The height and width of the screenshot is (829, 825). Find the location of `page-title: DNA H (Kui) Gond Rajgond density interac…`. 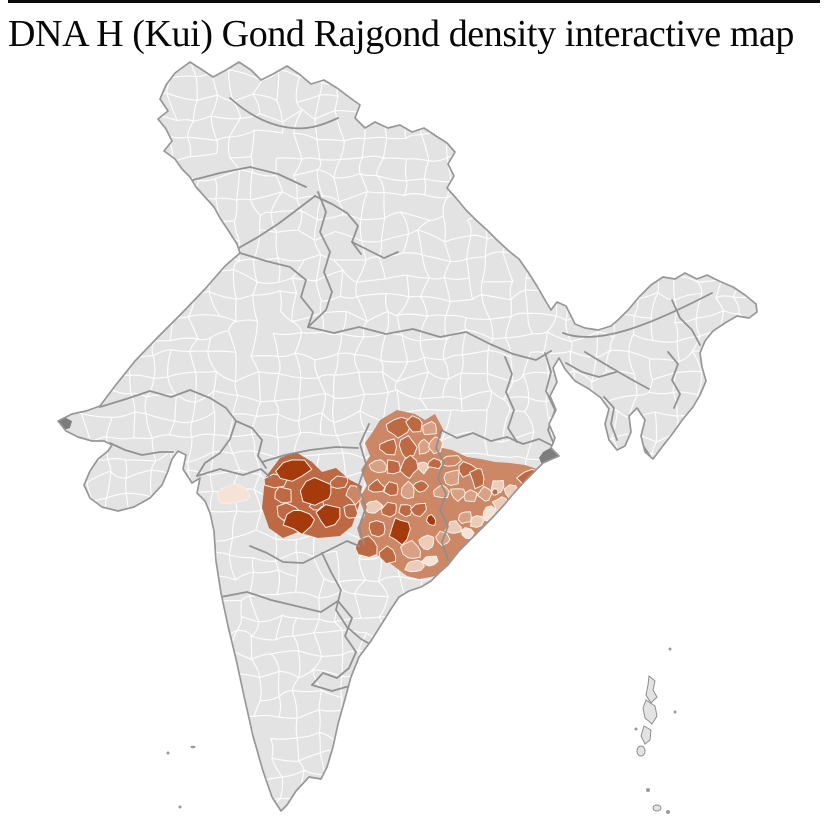

page-title: DNA H (Kui) Gond Rajgond density interac… is located at coordinates (401, 34).